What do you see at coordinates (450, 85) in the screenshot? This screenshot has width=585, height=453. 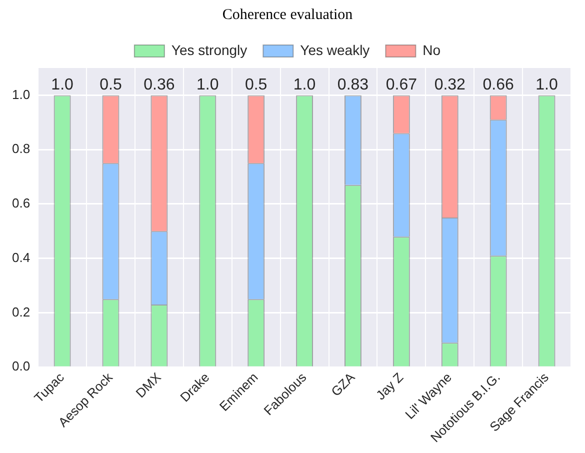 I see `annotation: 0.32` at bounding box center [450, 85].